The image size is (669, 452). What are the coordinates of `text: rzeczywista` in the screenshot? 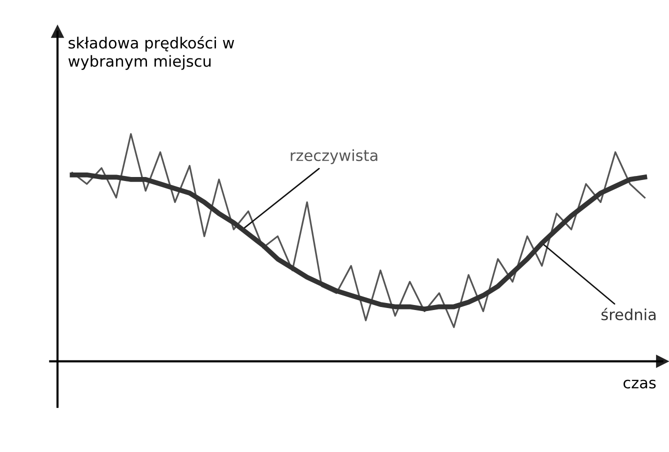 It's located at (334, 156).